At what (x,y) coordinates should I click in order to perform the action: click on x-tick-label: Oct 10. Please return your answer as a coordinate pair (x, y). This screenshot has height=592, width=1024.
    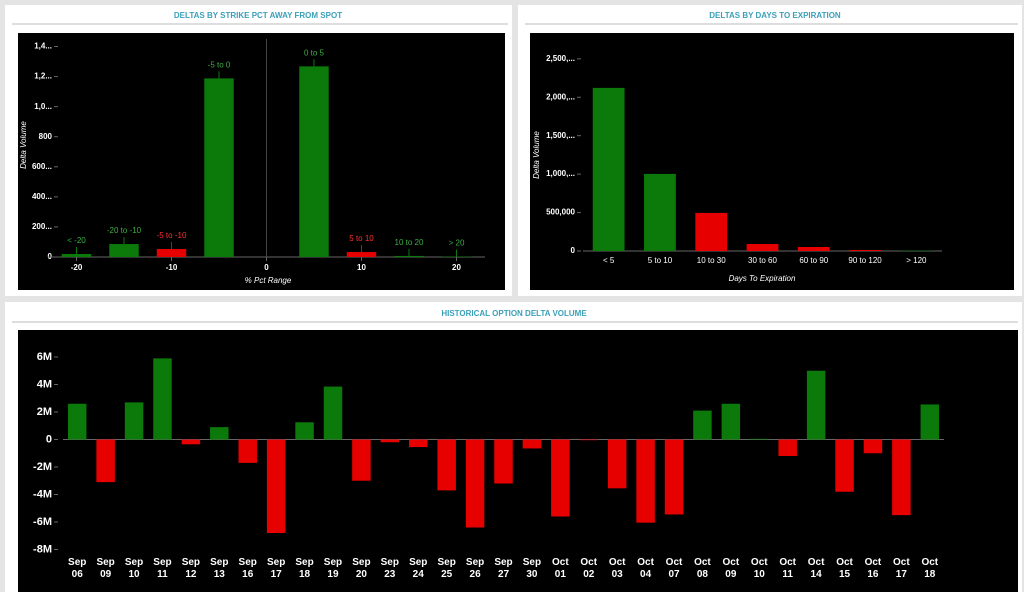
    Looking at the image, I should click on (759, 568).